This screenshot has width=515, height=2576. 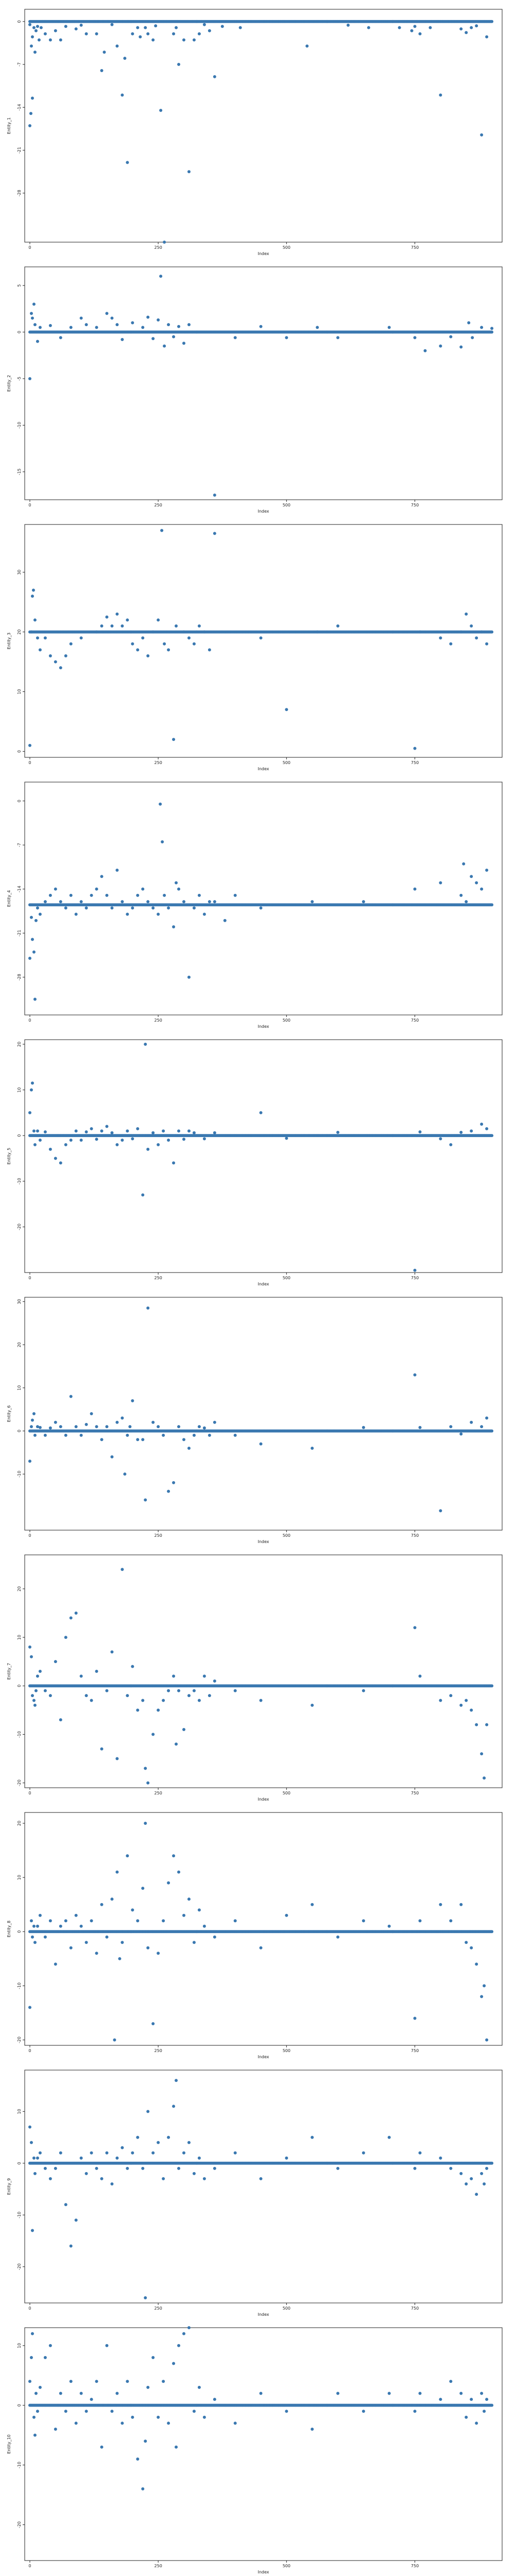 What do you see at coordinates (19, 108) in the screenshot?
I see `y-tick-label: -14` at bounding box center [19, 108].